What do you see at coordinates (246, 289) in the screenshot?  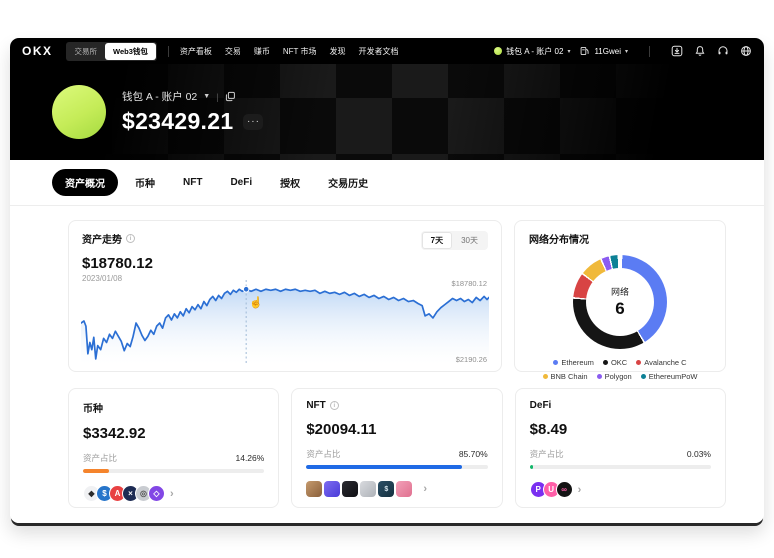 I see `chart-cursor-dot` at bounding box center [246, 289].